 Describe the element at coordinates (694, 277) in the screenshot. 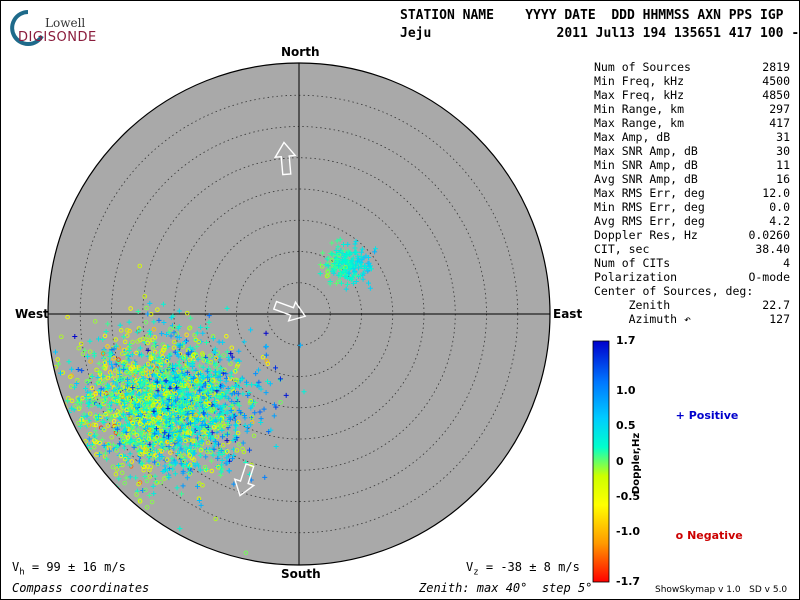

I see `stat-row: Polarization O-mode` at that location.